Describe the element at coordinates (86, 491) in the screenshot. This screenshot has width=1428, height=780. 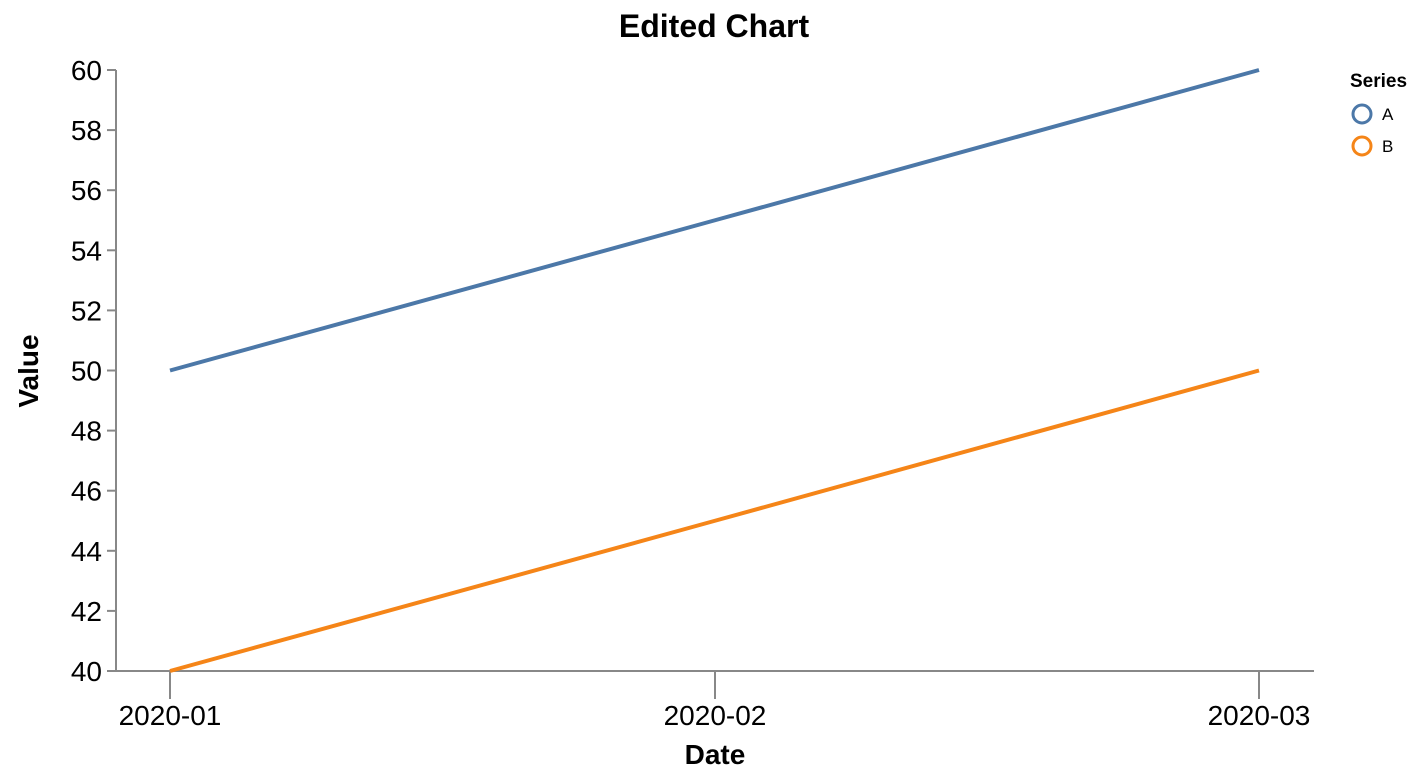
I see `y-tick-label: 46` at that location.